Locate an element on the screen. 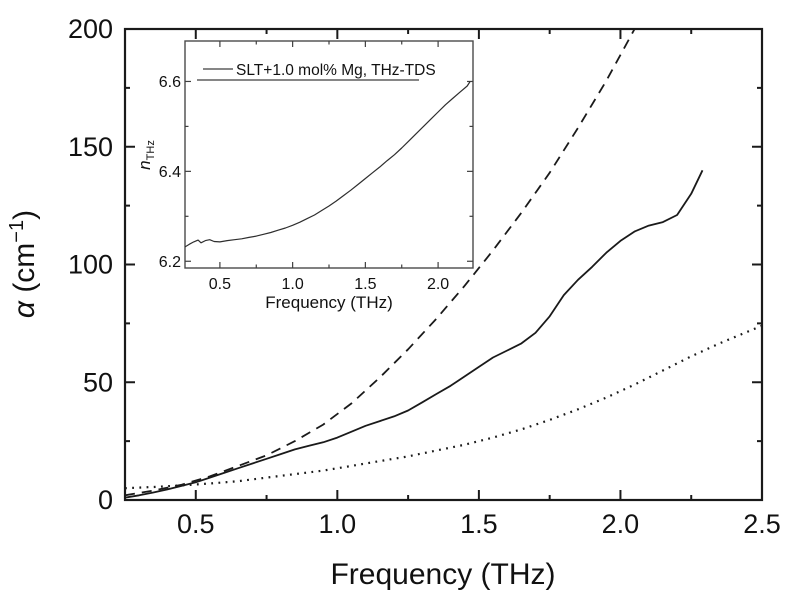 The height and width of the screenshot is (602, 812). y-tick-label: 100 is located at coordinates (90, 265).